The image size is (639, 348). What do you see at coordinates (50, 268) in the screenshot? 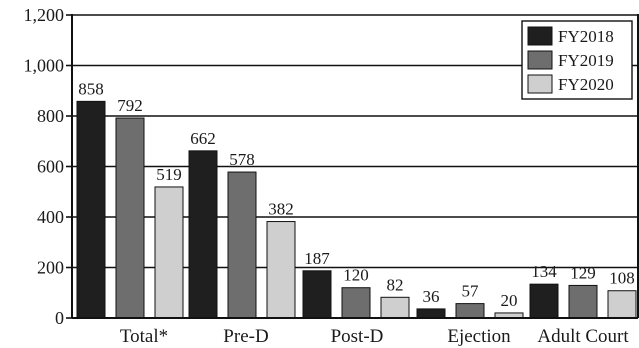
I see `y-tick-label: 200` at bounding box center [50, 268].